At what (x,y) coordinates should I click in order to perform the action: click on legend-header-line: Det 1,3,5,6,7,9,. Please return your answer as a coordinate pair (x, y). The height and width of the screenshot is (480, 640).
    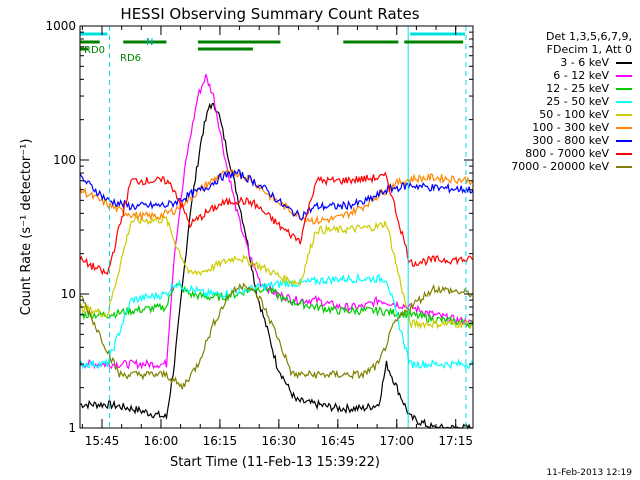
    Looking at the image, I should click on (588, 36).